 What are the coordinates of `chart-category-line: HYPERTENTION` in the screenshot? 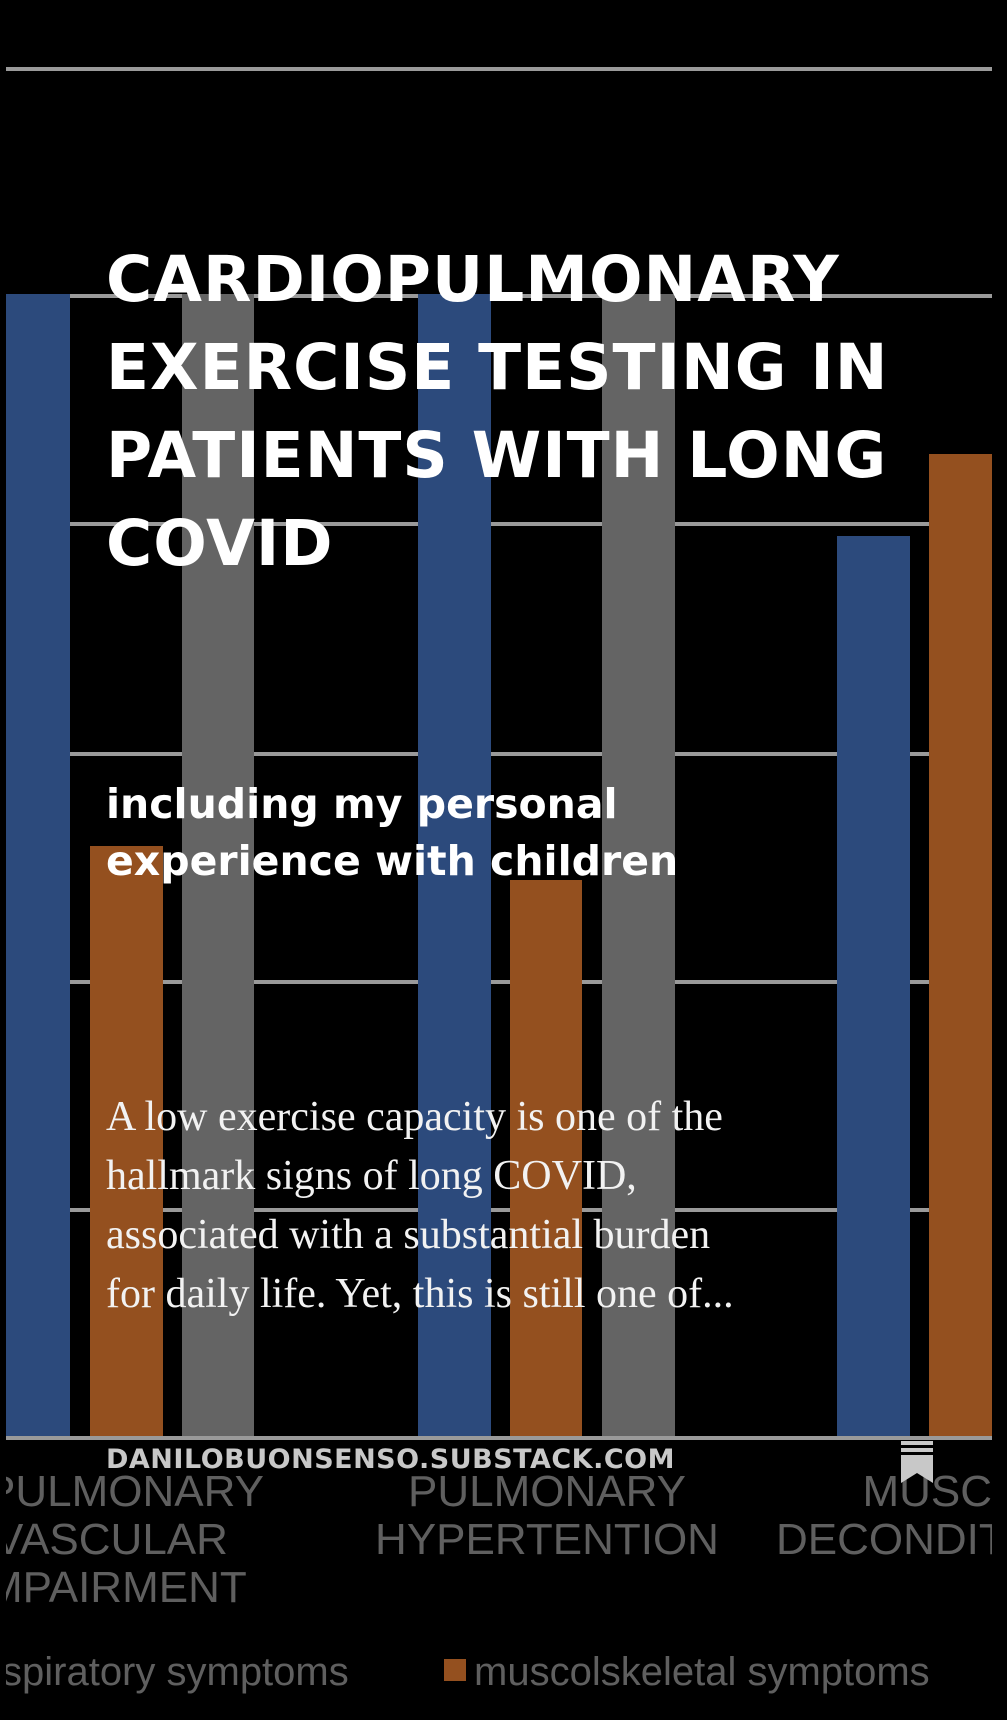 It's located at (547, 1539).